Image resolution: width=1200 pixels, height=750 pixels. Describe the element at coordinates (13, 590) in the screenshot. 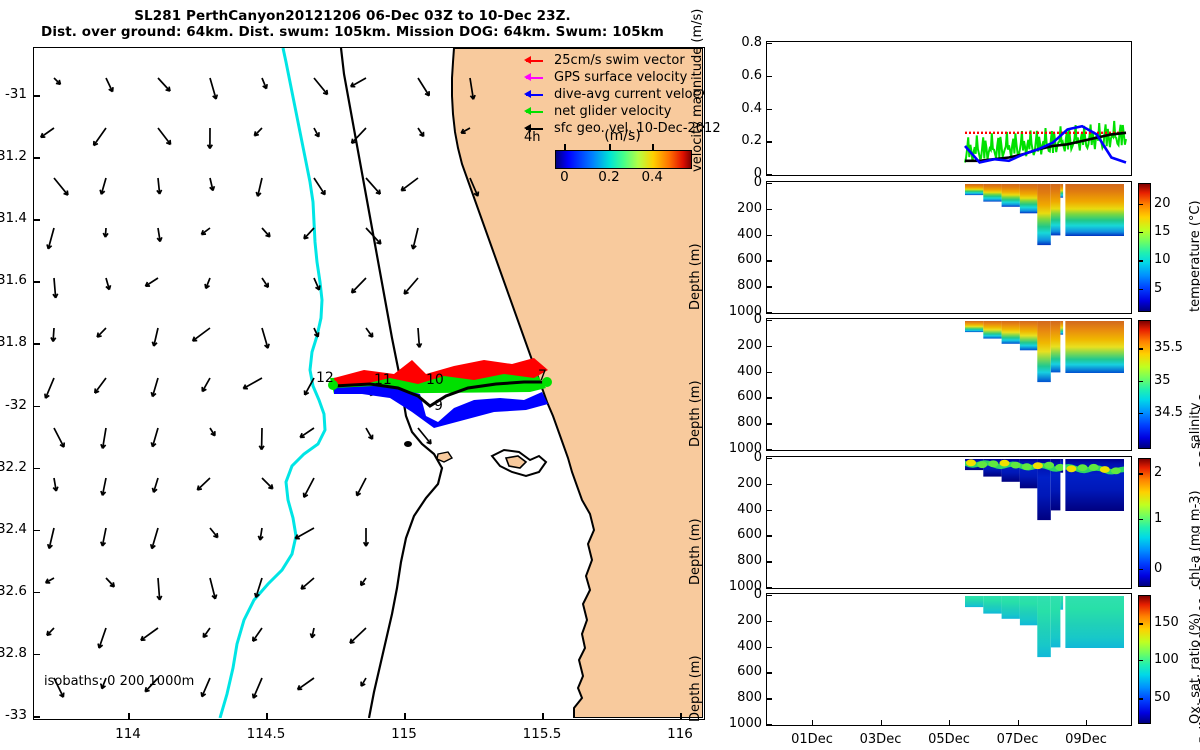

I see `map-y-tick-label: 32.6` at that location.